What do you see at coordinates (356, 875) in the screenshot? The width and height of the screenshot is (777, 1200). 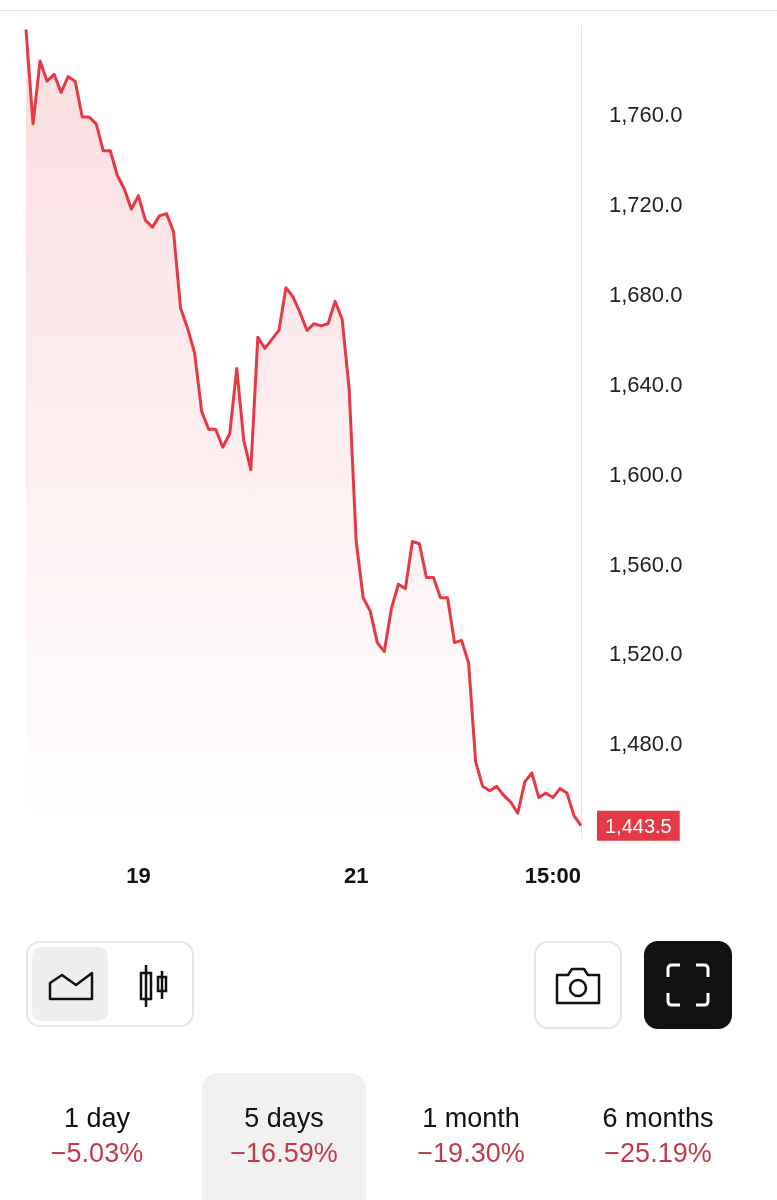 I see `x-tick-label: 21` at bounding box center [356, 875].